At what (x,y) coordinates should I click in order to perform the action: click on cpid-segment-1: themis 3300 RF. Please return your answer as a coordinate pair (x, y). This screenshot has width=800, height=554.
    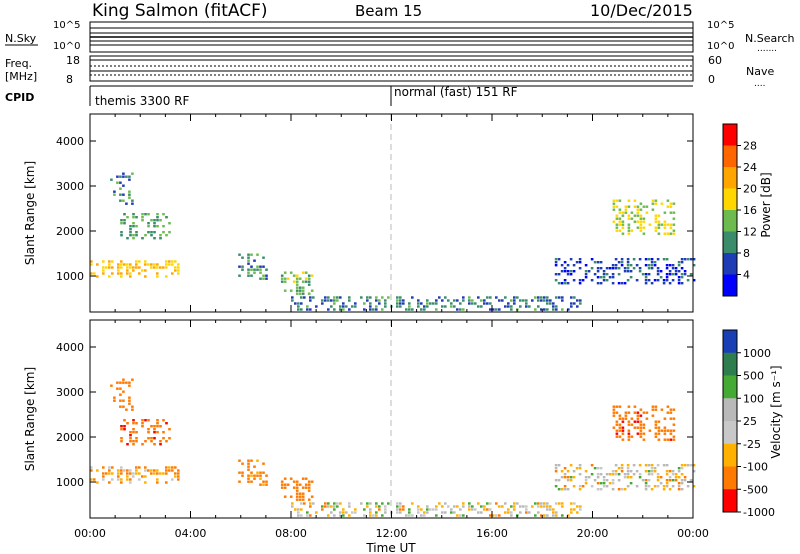
    Looking at the image, I should click on (142, 101).